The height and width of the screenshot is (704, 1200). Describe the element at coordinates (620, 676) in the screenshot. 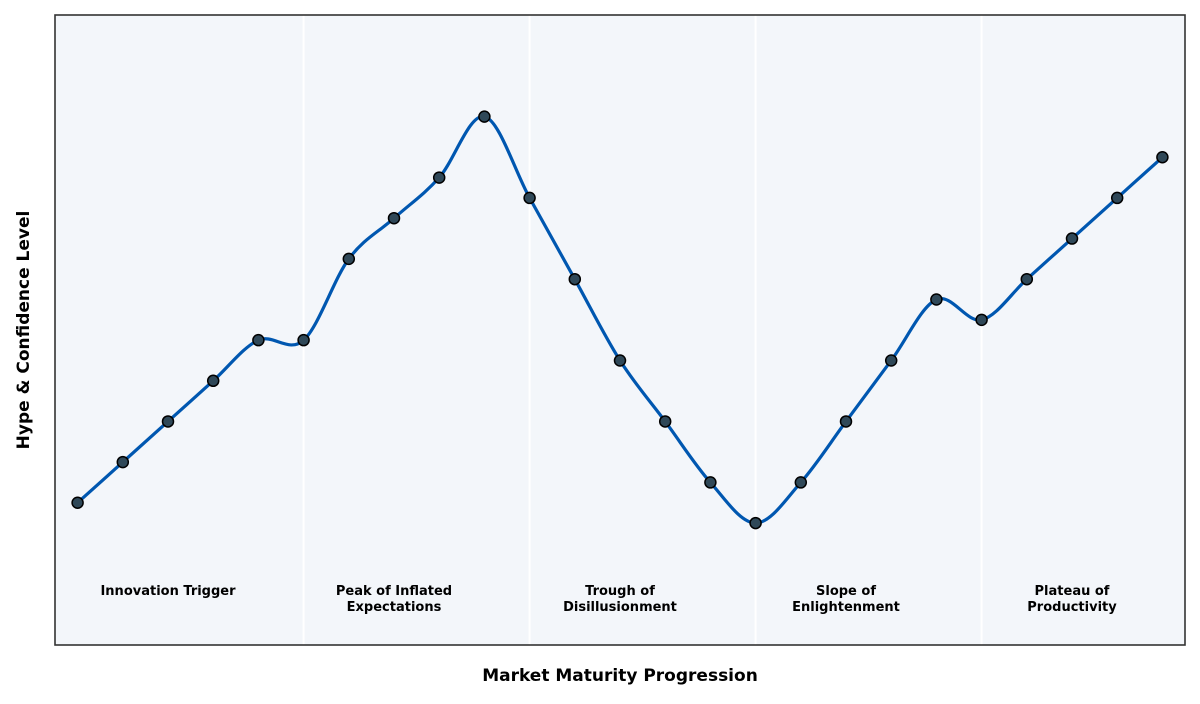

I see `x-axis-label: Market Maturity Progression` at that location.